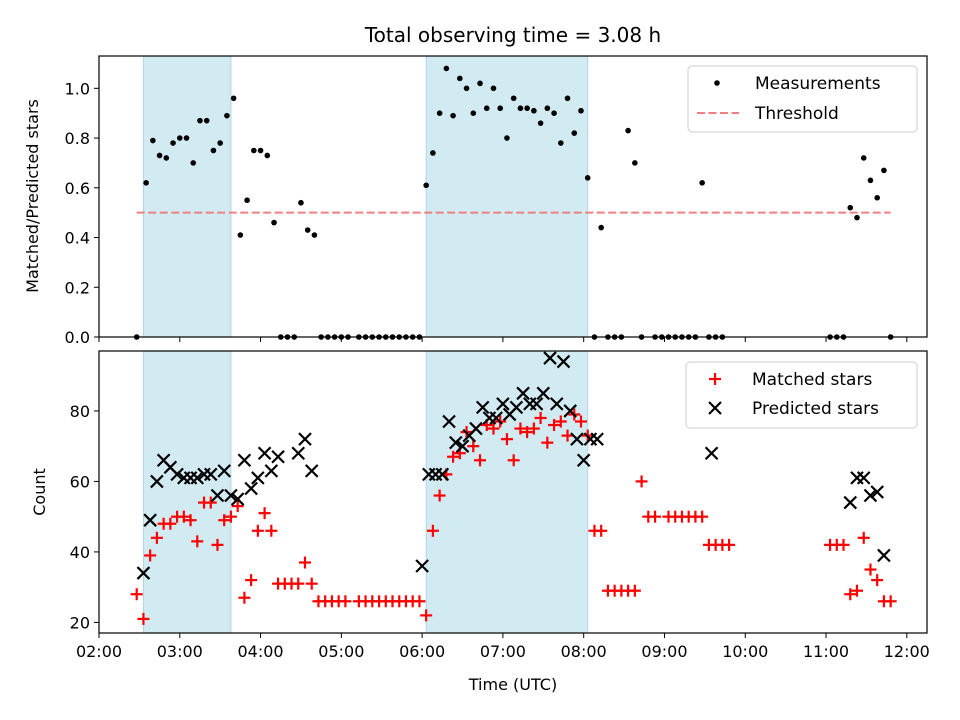  What do you see at coordinates (815, 409) in the screenshot?
I see `legend-label-predicted: Predicted stars` at bounding box center [815, 409].